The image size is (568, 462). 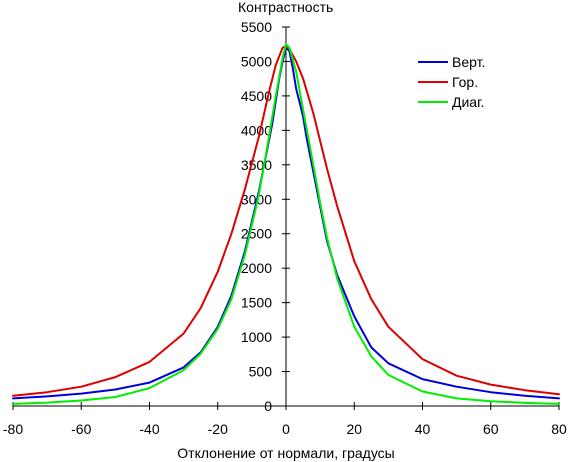 I want to click on x-tick-label: 60, so click(x=491, y=429).